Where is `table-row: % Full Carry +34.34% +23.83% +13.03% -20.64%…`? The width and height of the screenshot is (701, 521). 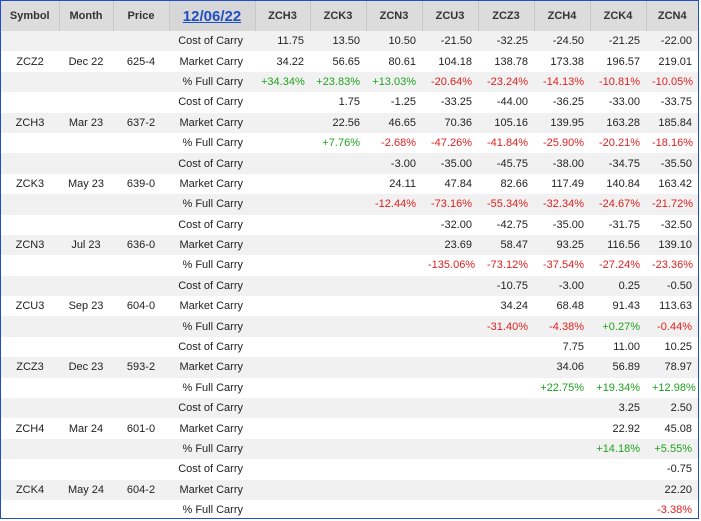
table-row: % Full Carry +34.34% +23.83% +13.03% -20.64%… is located at coordinates (349, 82).